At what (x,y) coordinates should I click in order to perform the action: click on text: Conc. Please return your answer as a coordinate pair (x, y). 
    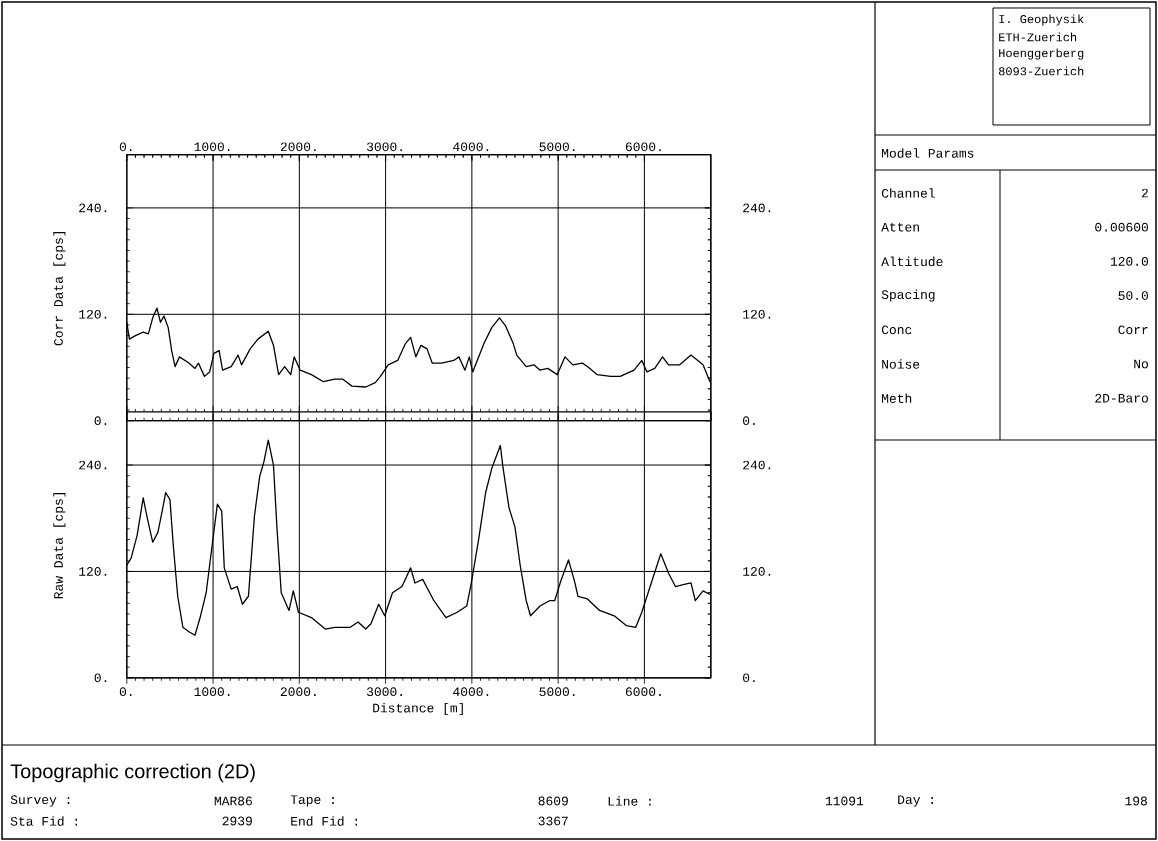
    Looking at the image, I should click on (896, 330).